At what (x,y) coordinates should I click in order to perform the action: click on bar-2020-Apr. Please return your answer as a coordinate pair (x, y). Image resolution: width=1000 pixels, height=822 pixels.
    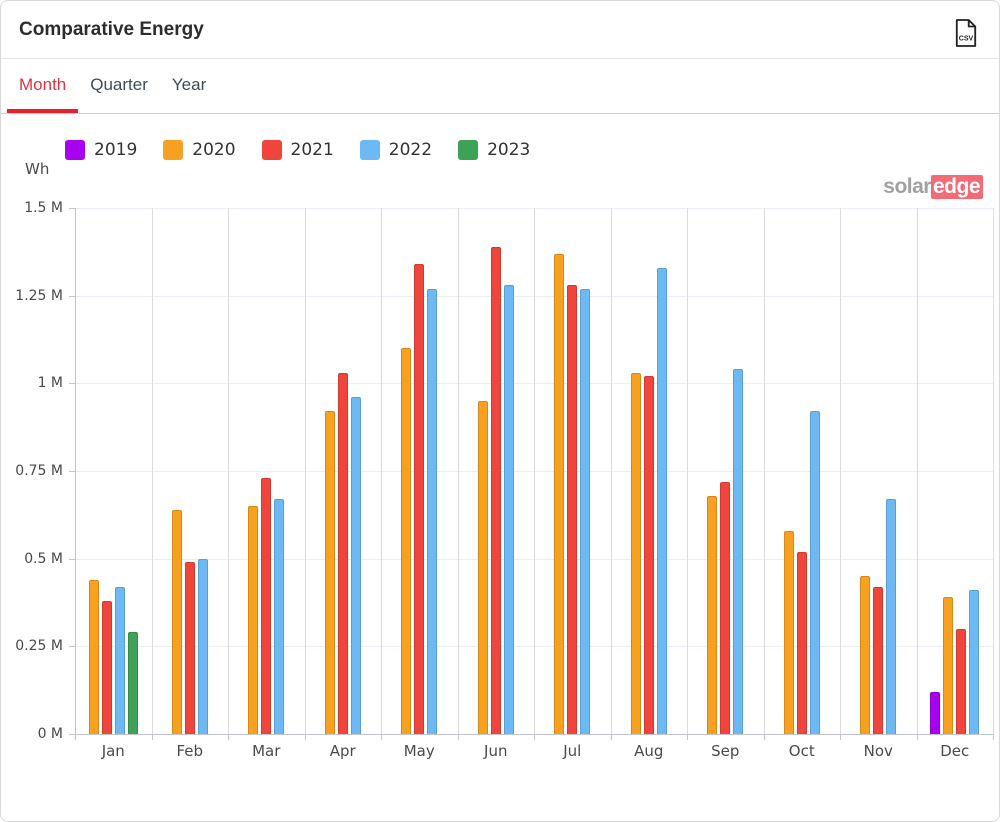
    Looking at the image, I should click on (329, 572).